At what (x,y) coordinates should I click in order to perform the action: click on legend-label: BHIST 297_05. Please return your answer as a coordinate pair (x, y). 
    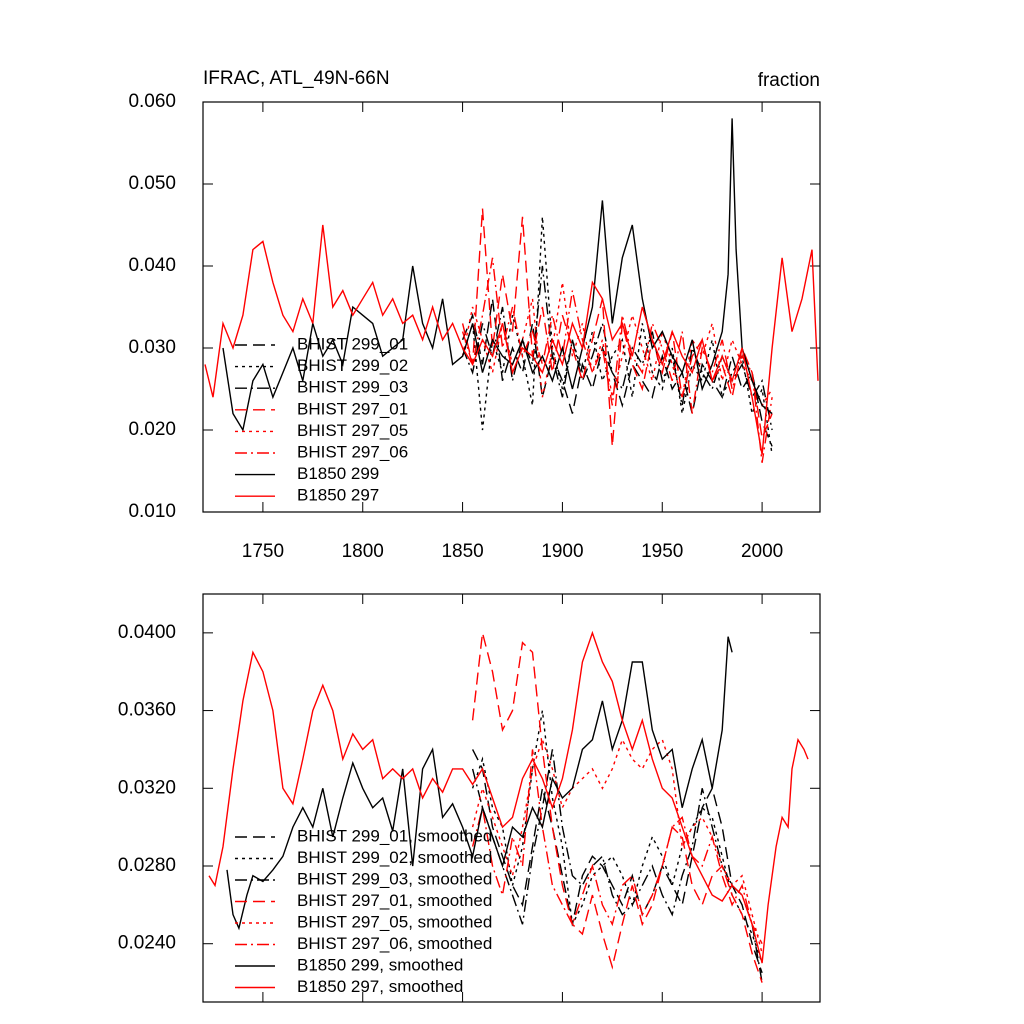
    Looking at the image, I should click on (352, 430).